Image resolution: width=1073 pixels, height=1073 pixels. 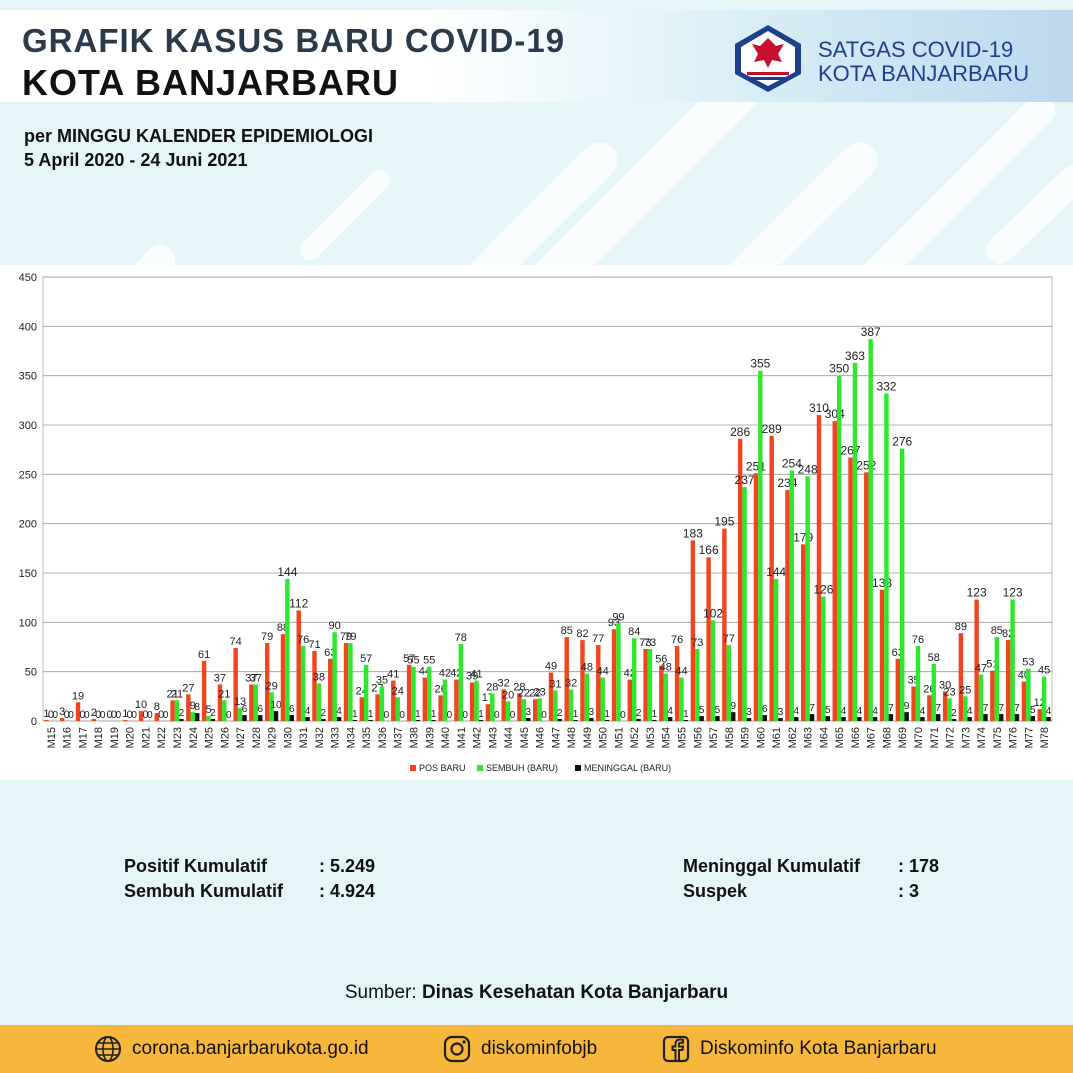 I want to click on data-label-meninggal-M54: 4, so click(x=670, y=711).